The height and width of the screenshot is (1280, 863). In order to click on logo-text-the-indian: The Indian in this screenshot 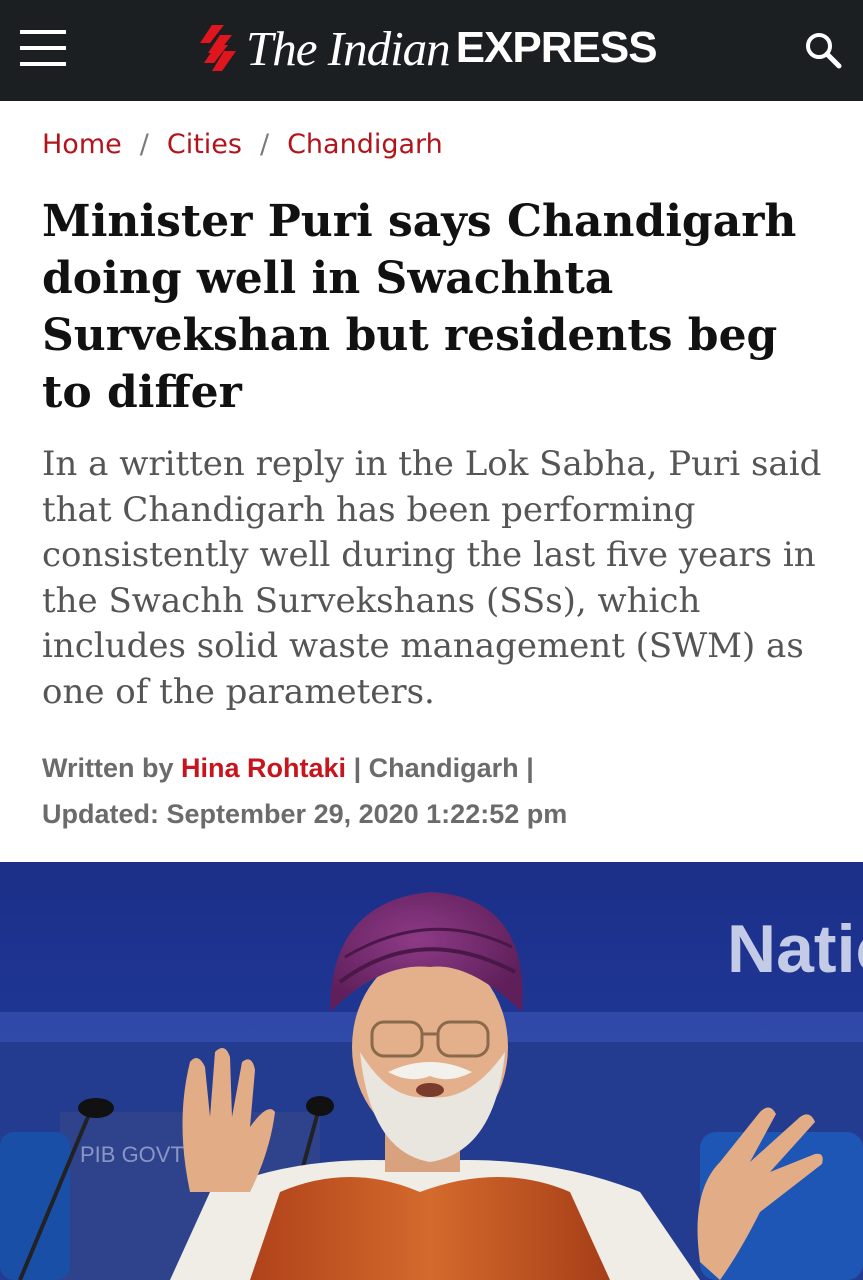, I will do `click(348, 48)`.